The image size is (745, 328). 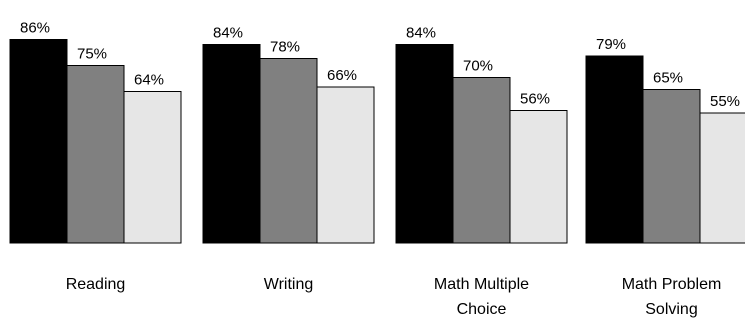 What do you see at coordinates (228, 32) in the screenshot?
I see `value-label-series-1-category-2: 84%` at bounding box center [228, 32].